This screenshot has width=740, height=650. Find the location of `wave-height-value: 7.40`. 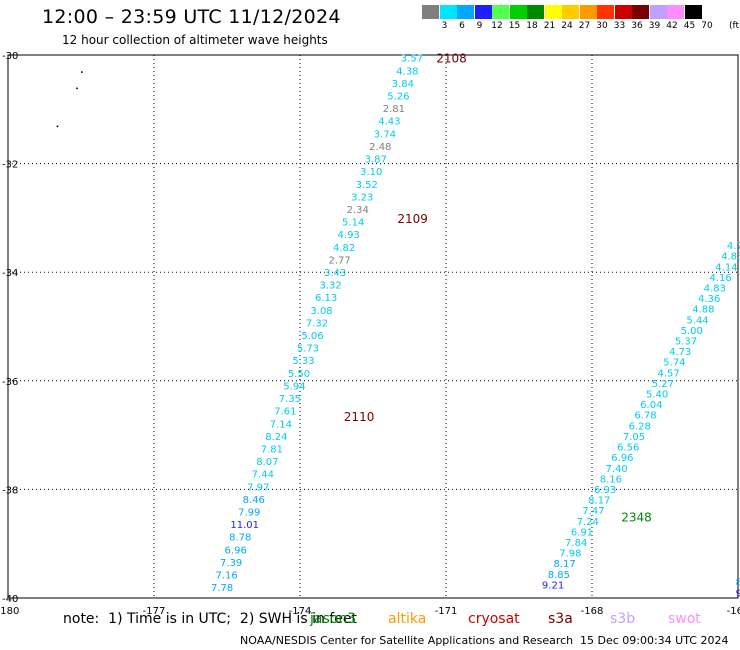

wave-height-value: 7.40 is located at coordinates (617, 469).